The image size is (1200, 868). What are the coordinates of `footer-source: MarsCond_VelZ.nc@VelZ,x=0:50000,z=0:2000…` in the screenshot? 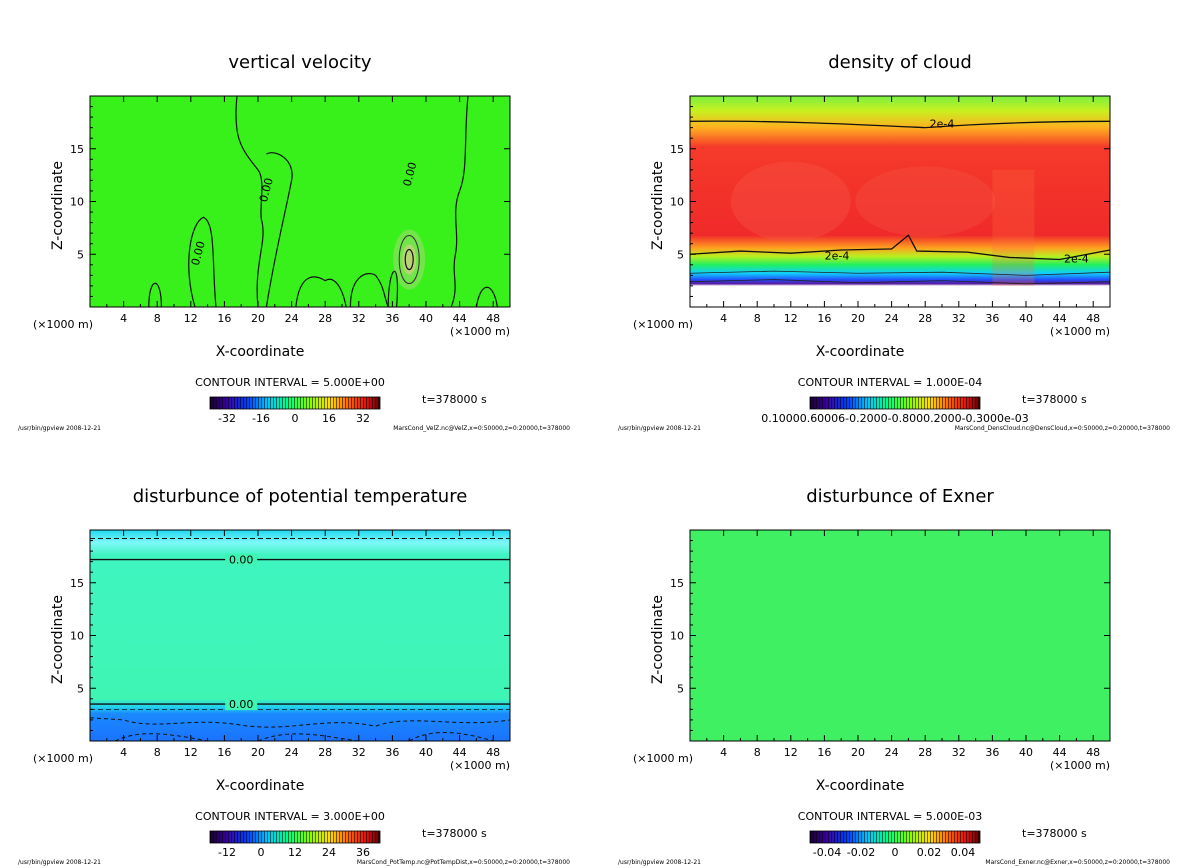 It's located at (481, 428).